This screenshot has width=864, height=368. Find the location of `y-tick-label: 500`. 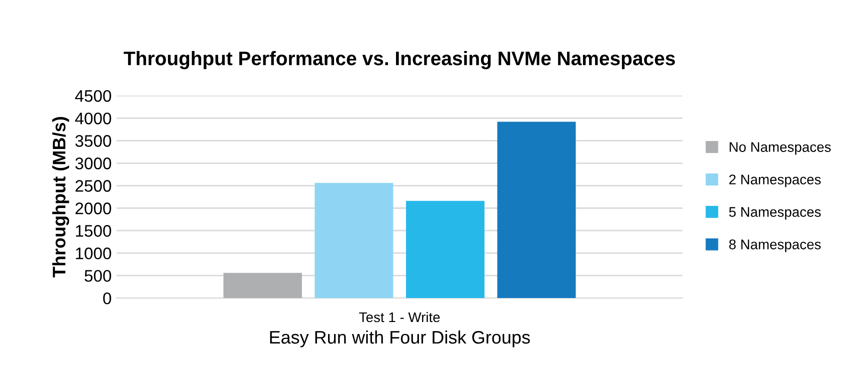

y-tick-label: 500 is located at coordinates (98, 276).